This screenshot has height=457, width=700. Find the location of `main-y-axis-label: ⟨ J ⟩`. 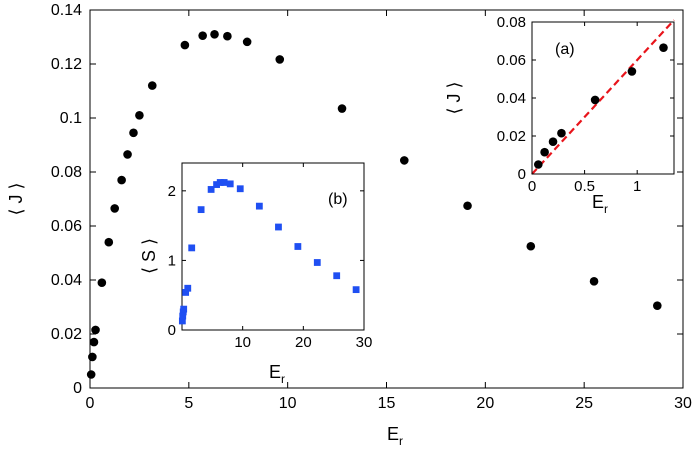

main-y-axis-label: ⟨ J ⟩ is located at coordinates (16, 198).